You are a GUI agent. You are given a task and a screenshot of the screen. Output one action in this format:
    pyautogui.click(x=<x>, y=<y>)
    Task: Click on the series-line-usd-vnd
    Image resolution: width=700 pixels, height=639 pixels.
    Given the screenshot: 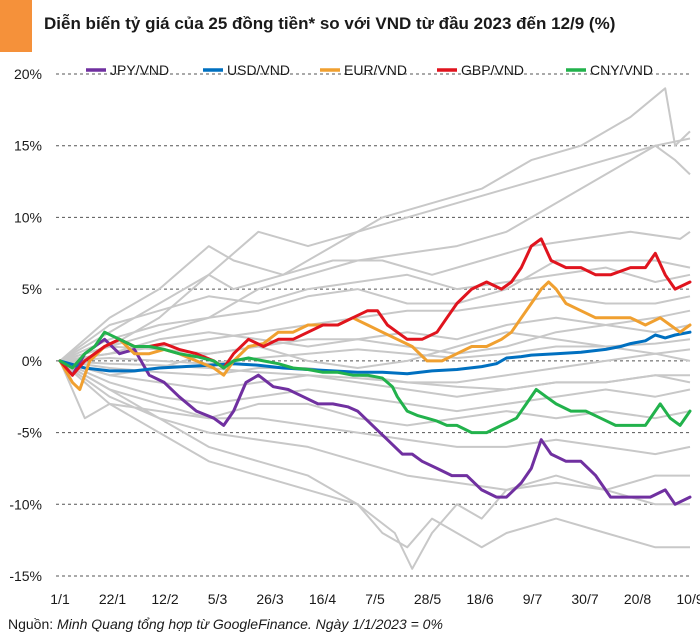 What is the action you would take?
    pyautogui.click(x=375, y=353)
    